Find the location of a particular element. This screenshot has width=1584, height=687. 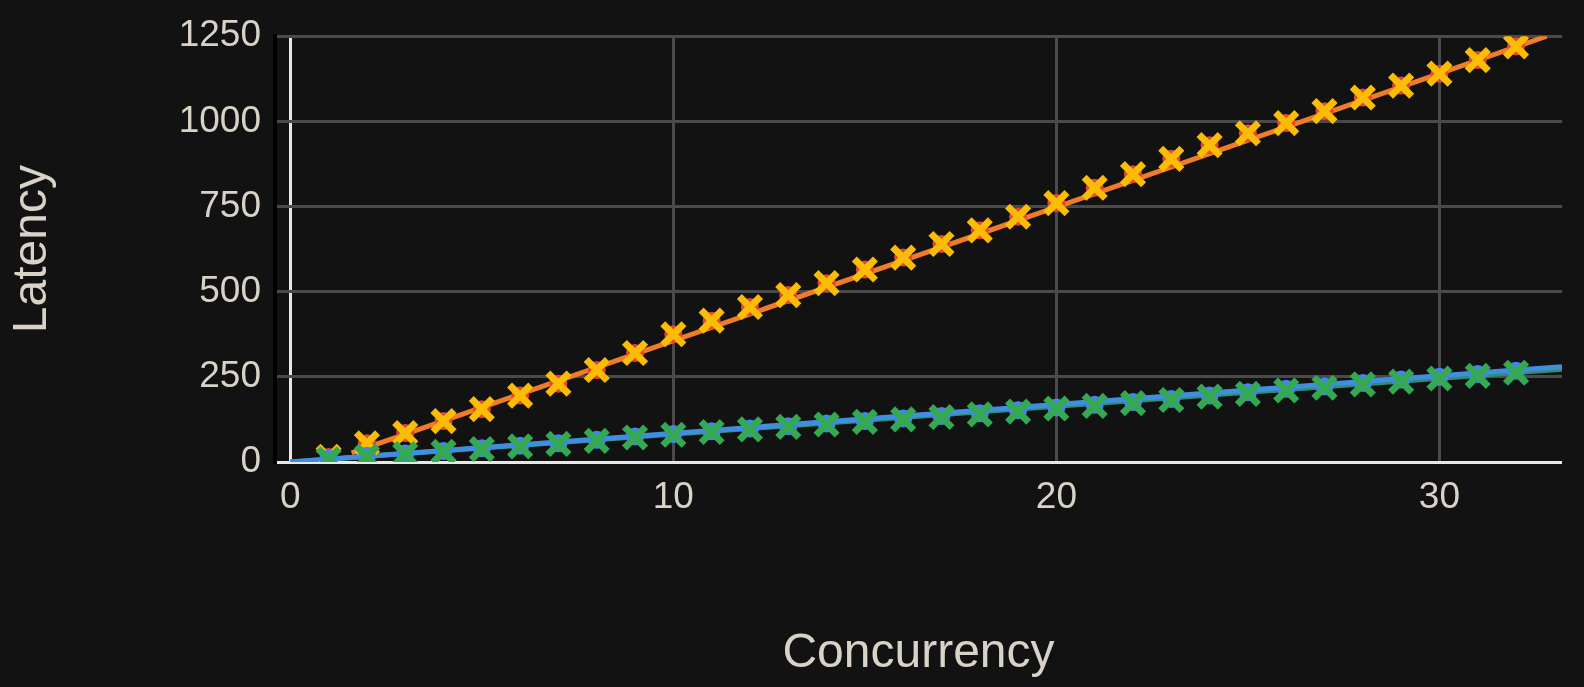

y-tick-label: 500 is located at coordinates (230, 289).